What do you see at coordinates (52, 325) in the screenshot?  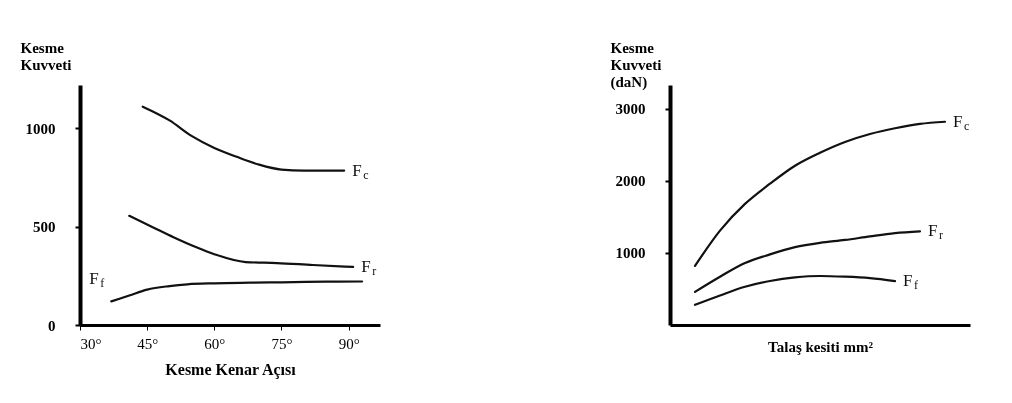 I see `y-tick-label: 0` at bounding box center [52, 325].